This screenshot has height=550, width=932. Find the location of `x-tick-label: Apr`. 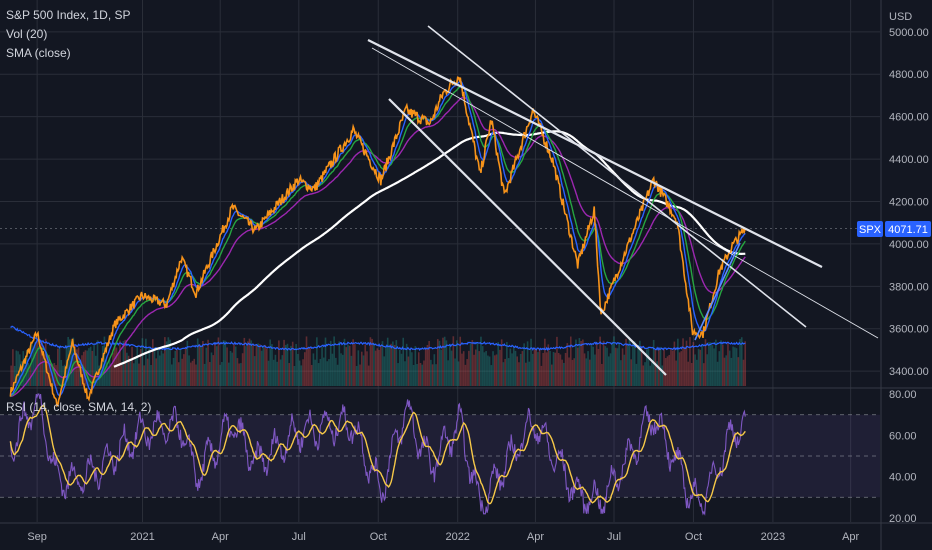

x-tick-label: Apr is located at coordinates (220, 537).